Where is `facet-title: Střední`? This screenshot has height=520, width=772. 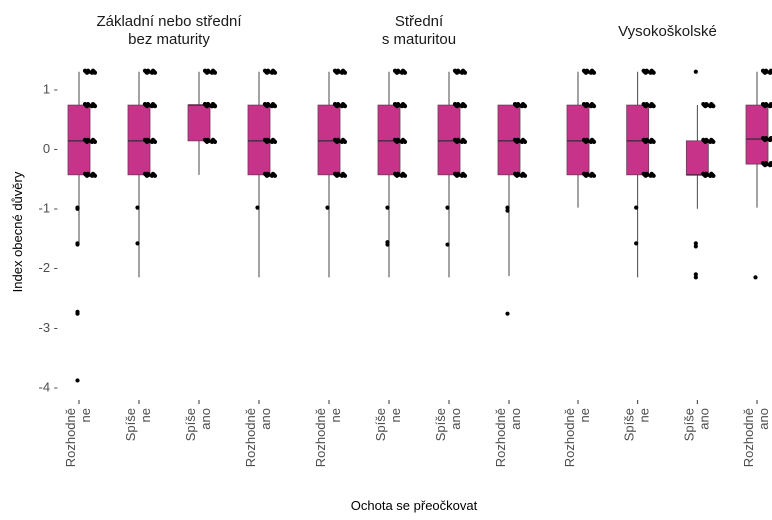 facet-title: Střední is located at coordinates (419, 21).